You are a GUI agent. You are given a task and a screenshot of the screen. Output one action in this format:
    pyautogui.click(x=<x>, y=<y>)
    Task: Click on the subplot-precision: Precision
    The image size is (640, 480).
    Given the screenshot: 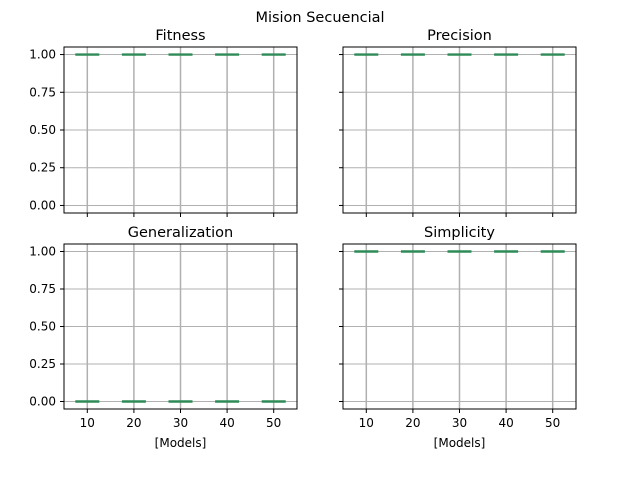 What is the action you would take?
    pyautogui.click(x=458, y=122)
    